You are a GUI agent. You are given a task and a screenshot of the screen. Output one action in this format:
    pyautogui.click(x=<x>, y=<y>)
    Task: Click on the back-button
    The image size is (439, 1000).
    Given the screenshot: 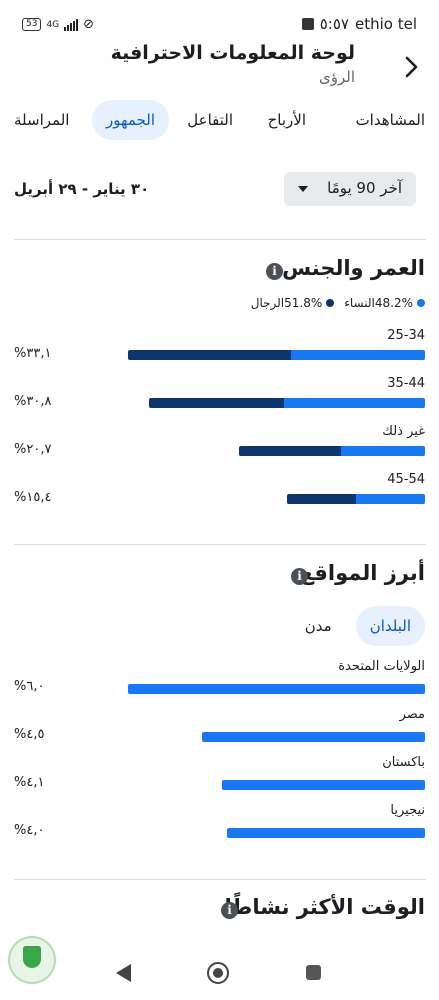 What is the action you would take?
    pyautogui.click(x=412, y=69)
    